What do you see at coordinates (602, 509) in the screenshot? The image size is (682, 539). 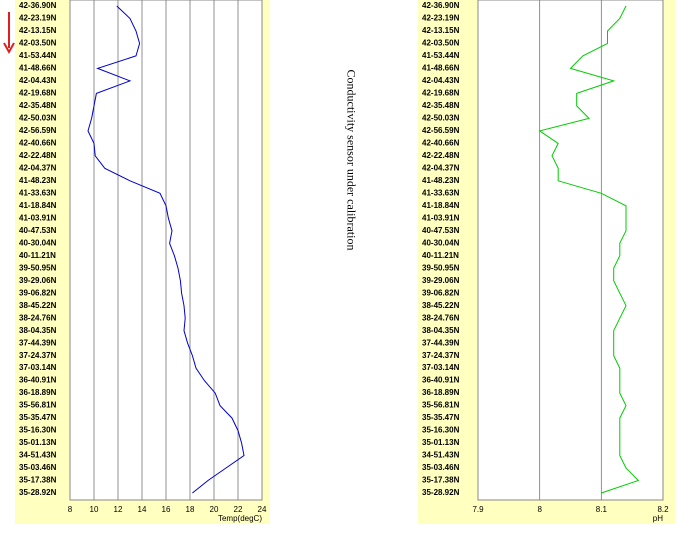 I see `x-tick-label: 8.1` at bounding box center [602, 509].